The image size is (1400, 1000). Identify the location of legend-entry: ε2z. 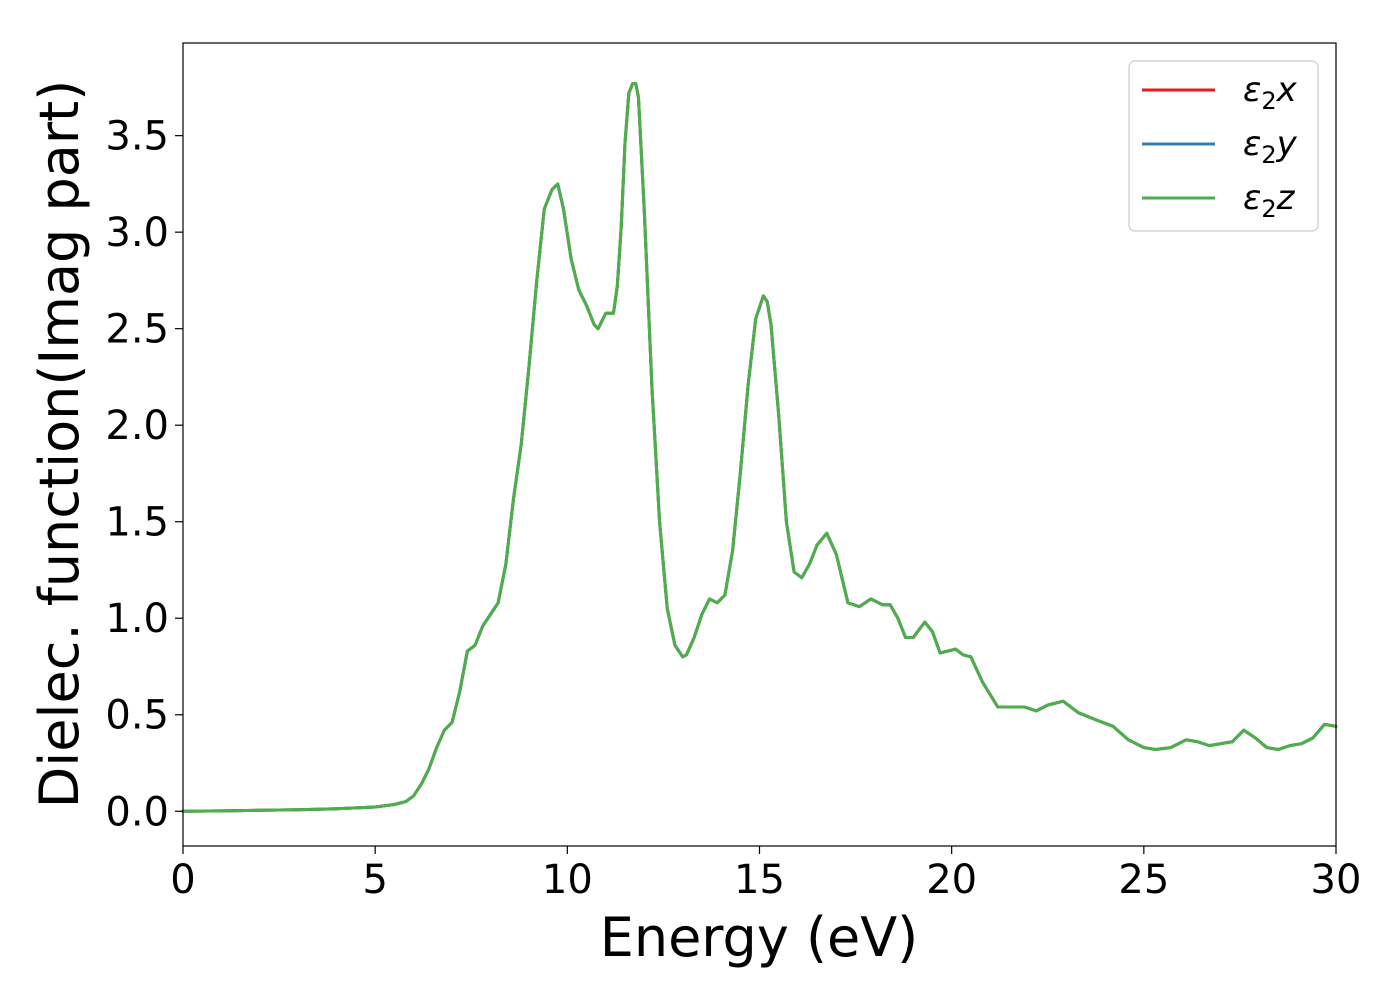
(1269, 200).